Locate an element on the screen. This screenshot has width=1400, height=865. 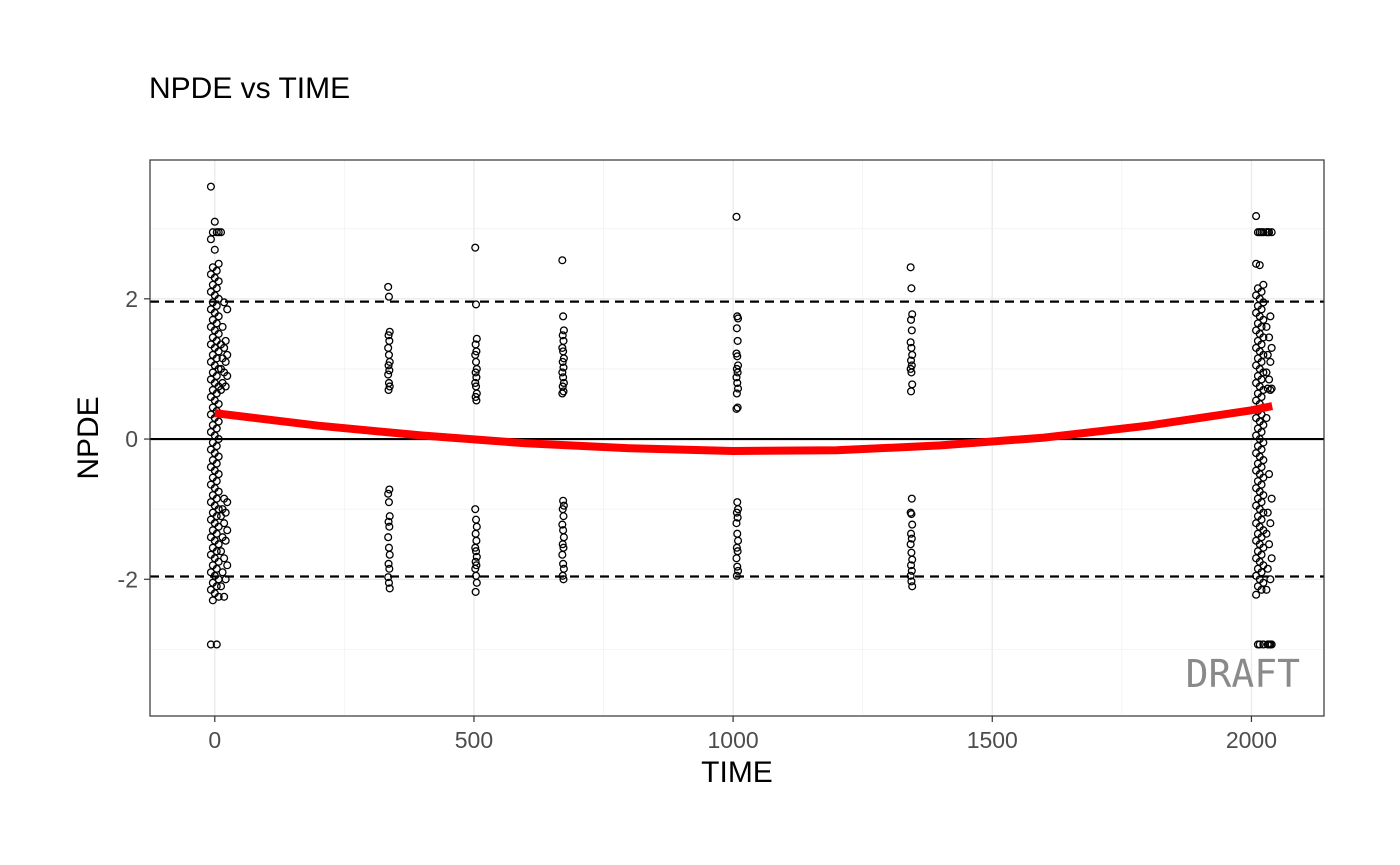
y-tick-label: 0 is located at coordinates (131, 439).